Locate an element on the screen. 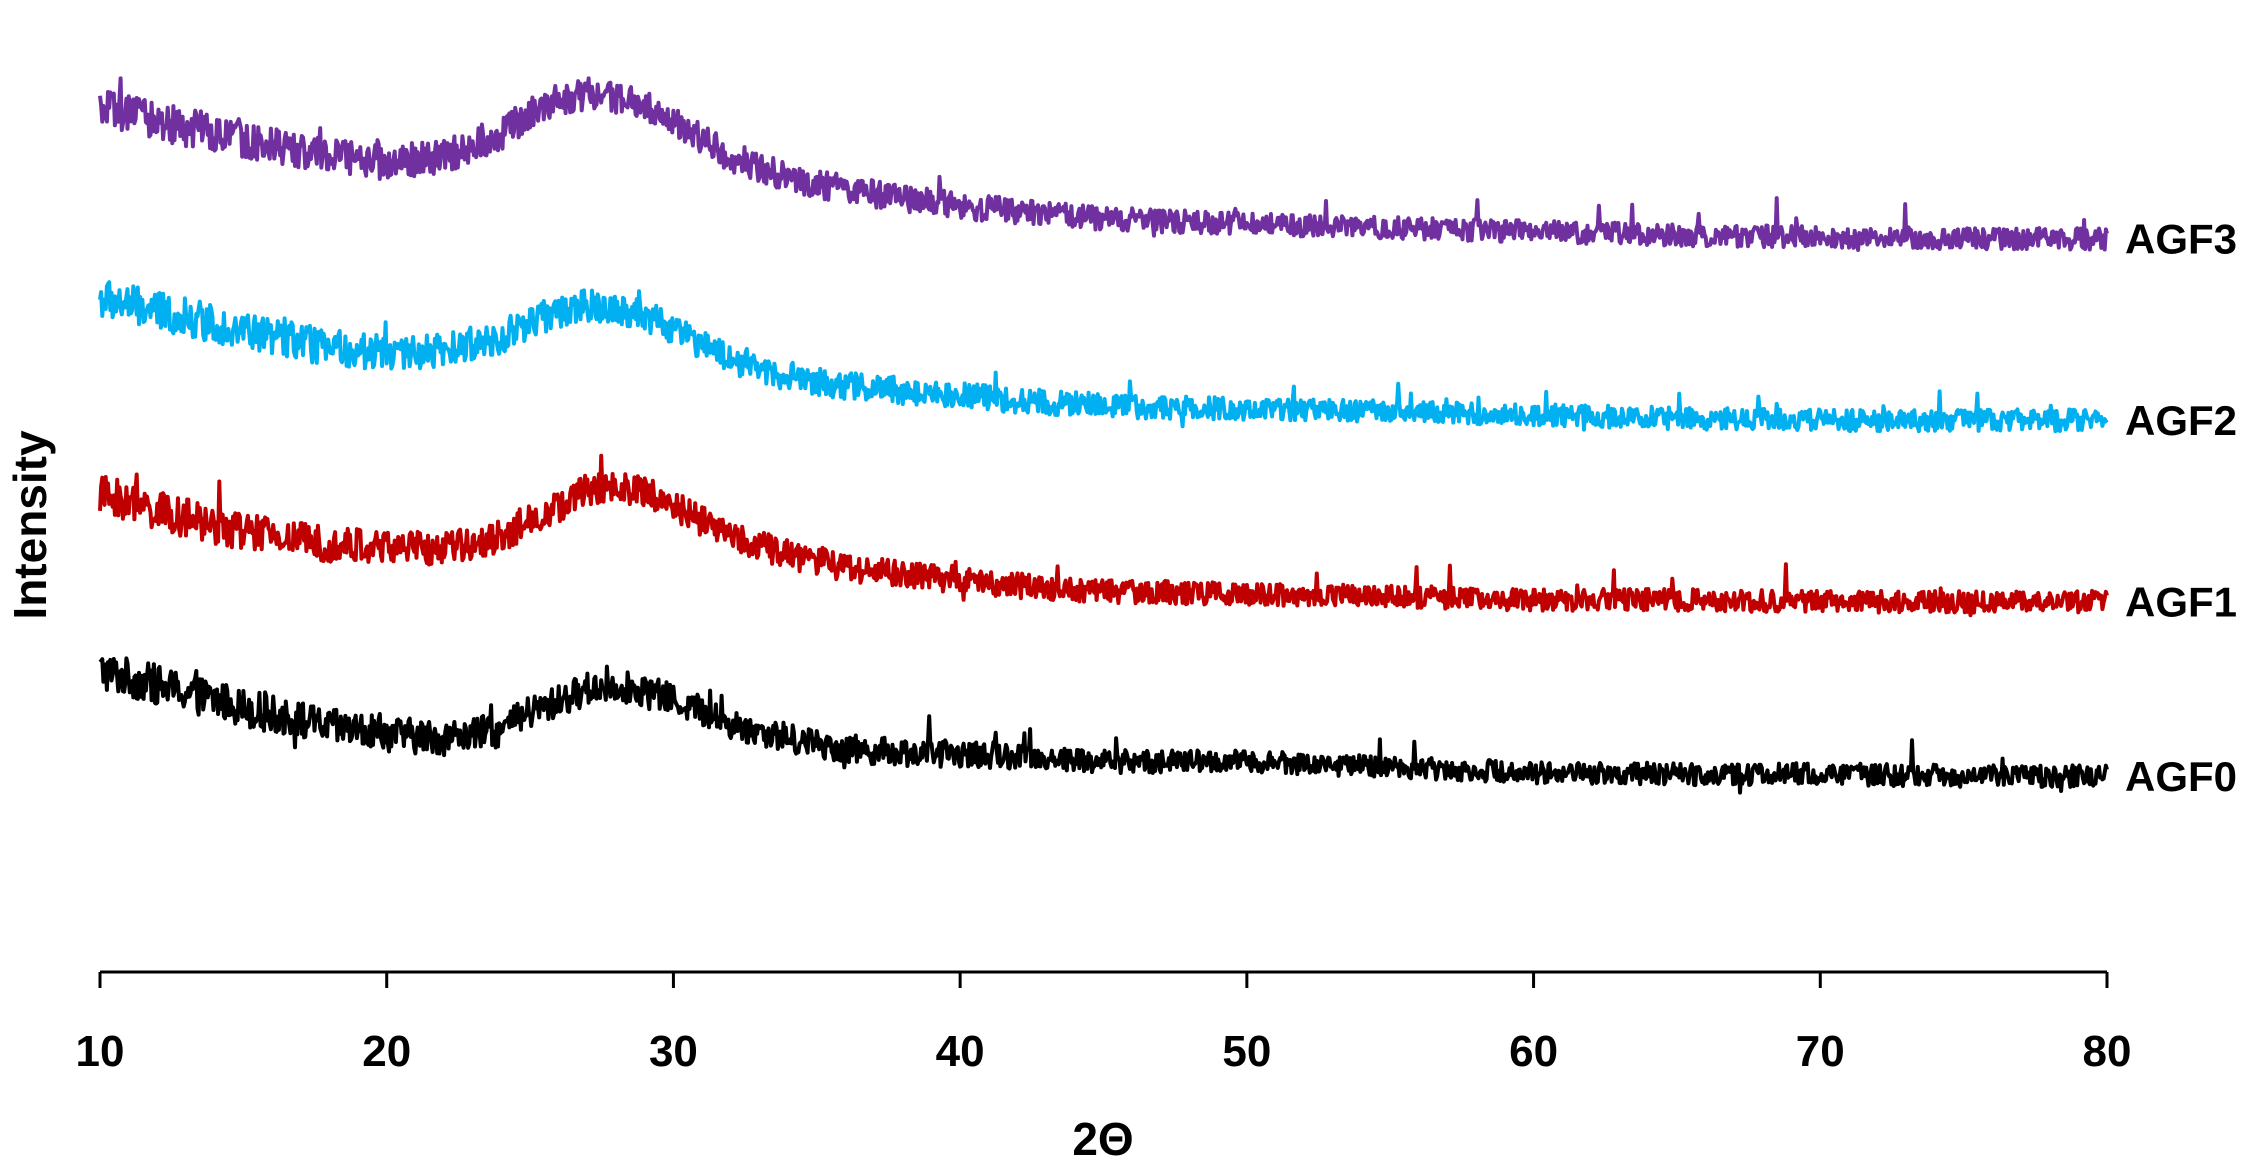  x-tick-label: 70 is located at coordinates (1820, 1051).